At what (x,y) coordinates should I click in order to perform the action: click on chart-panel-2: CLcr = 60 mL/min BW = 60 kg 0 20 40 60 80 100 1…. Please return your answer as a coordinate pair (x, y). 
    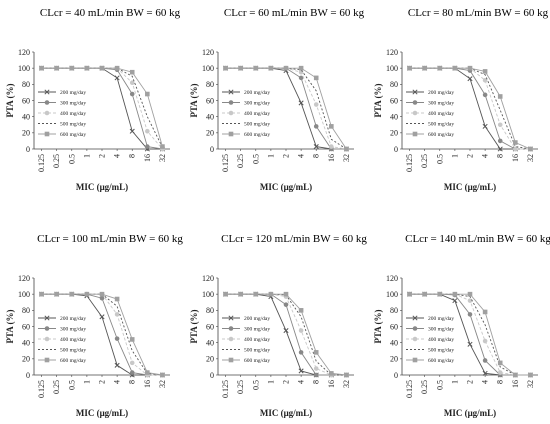
    Looking at the image, I should click on (277, 99).